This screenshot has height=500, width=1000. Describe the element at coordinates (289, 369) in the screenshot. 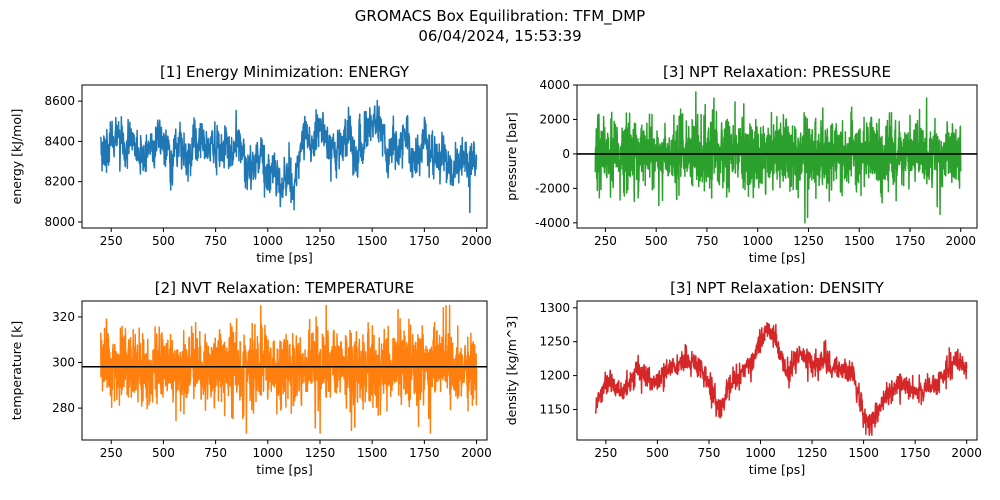

I see `temperature-series-line` at that location.